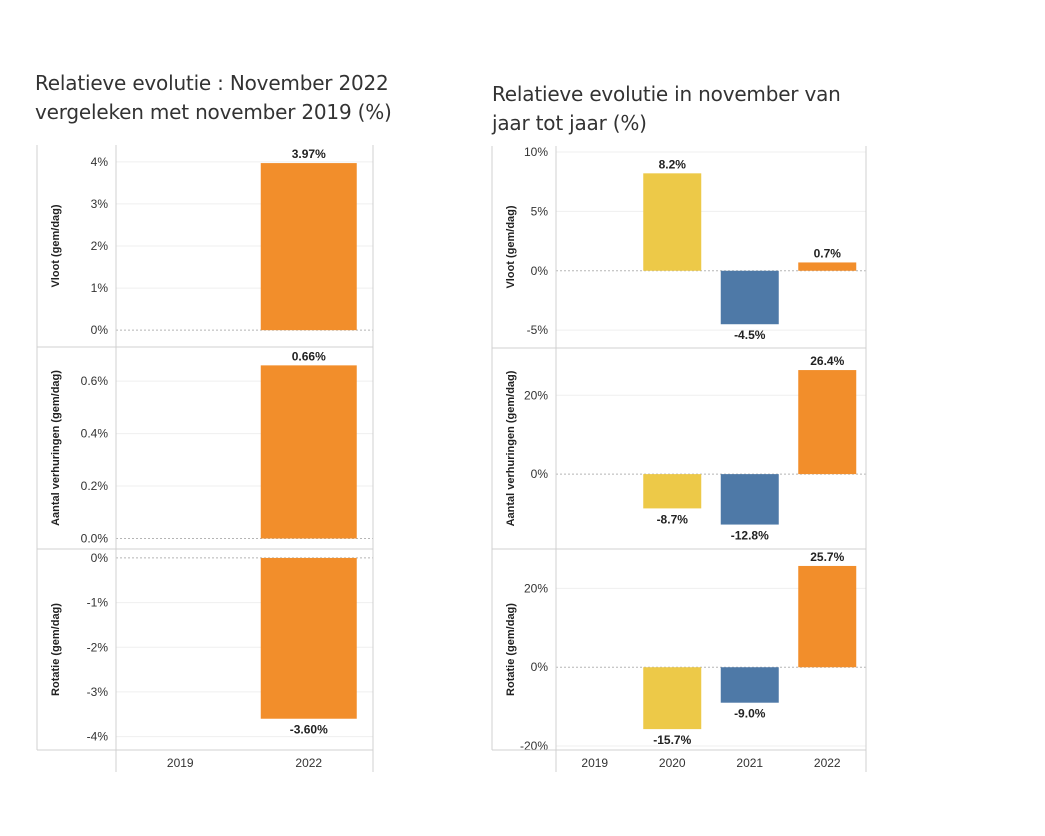 The height and width of the screenshot is (836, 1045). Describe the element at coordinates (98, 737) in the screenshot. I see `y-tick-label: -4%` at that location.